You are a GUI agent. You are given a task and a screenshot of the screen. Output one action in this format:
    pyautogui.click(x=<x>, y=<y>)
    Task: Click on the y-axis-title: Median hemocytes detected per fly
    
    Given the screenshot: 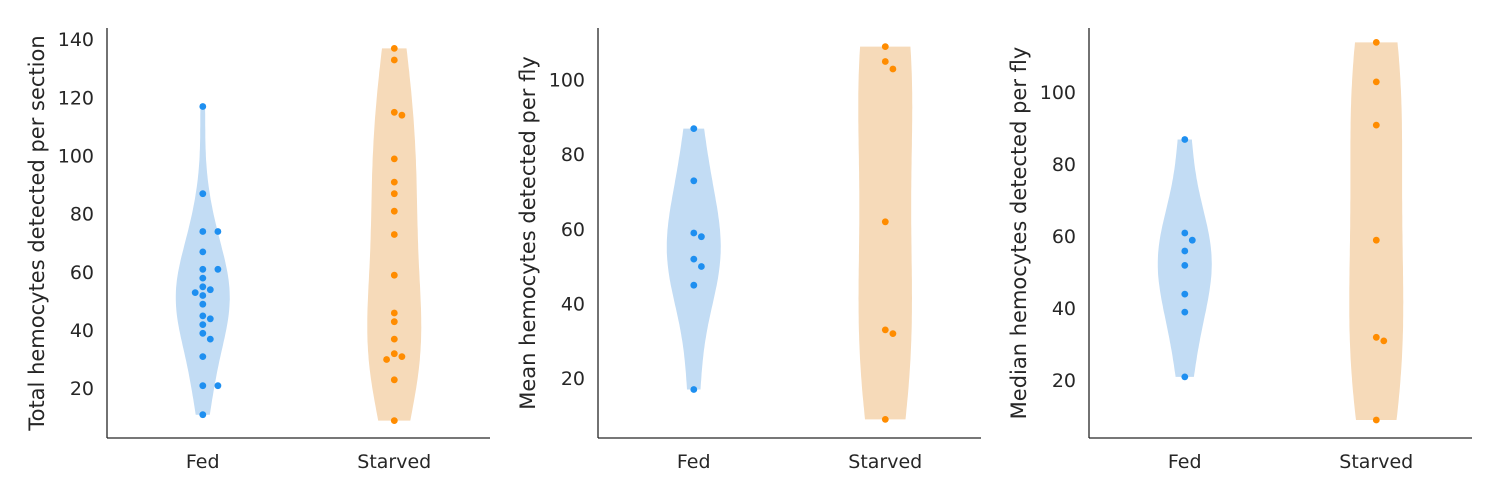 What is the action you would take?
    pyautogui.click(x=1019, y=233)
    